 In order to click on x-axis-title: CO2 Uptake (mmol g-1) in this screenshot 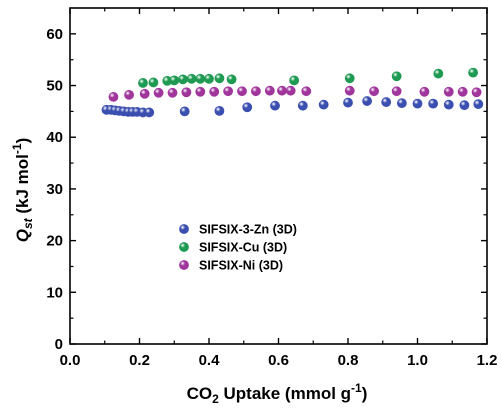, I will do `click(277, 393)`.